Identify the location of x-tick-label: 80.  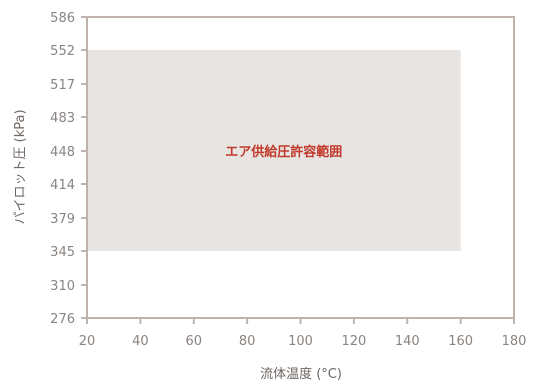
(247, 341).